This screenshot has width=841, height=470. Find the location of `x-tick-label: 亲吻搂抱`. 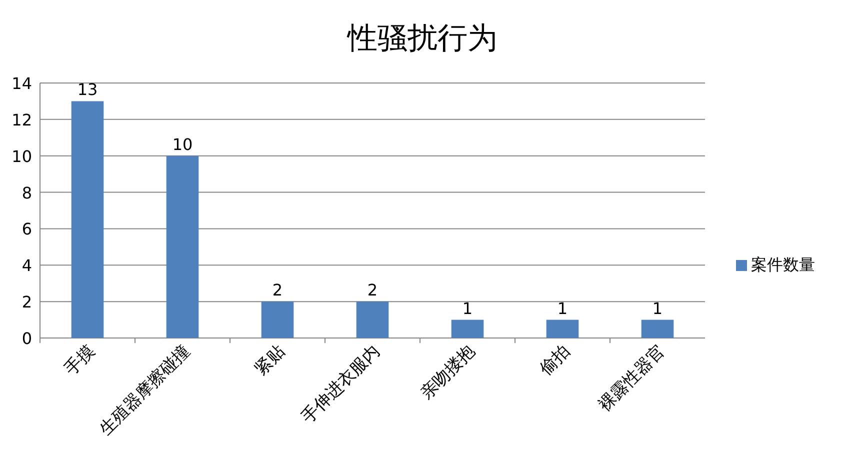

x-tick-label: 亲吻搂抱 is located at coordinates (448, 372).